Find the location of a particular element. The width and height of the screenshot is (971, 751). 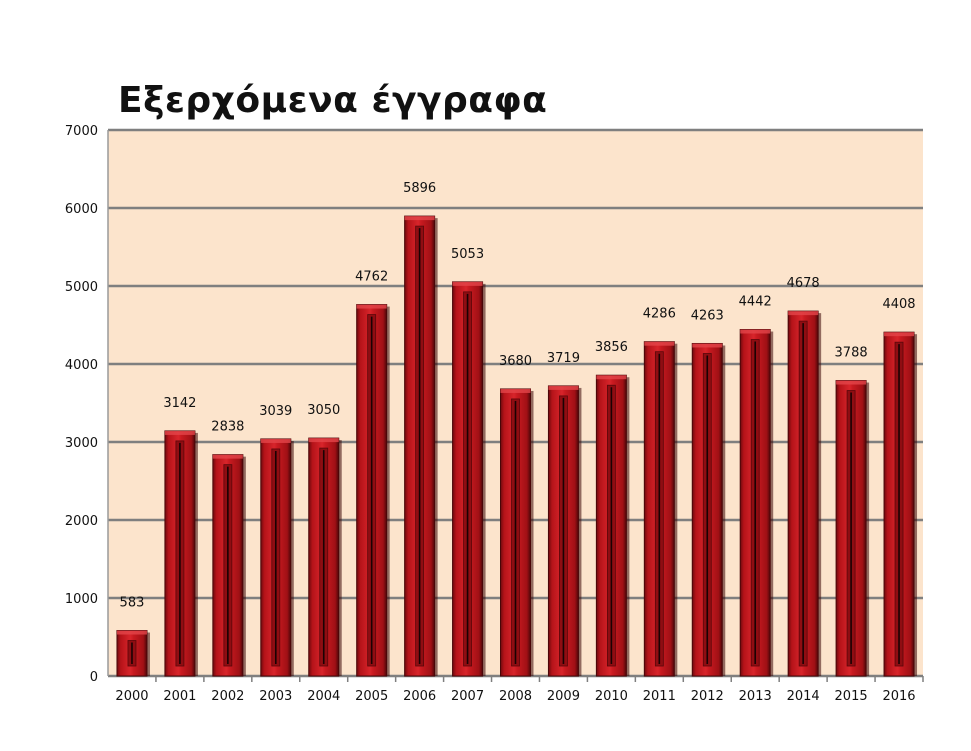

data-label: 4762 is located at coordinates (371, 277).